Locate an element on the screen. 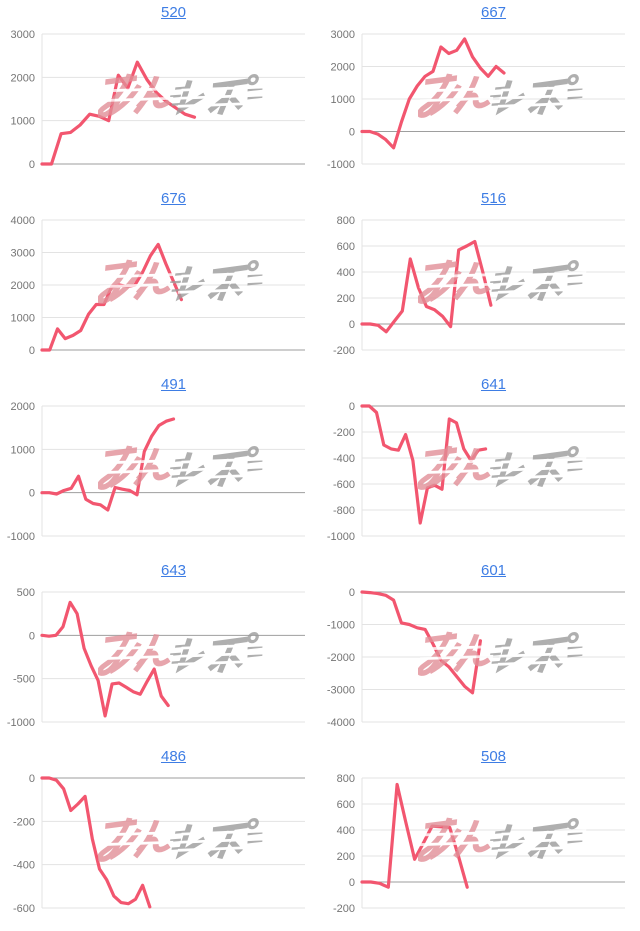  y-axis-tick-label: 500 is located at coordinates (26, 593).